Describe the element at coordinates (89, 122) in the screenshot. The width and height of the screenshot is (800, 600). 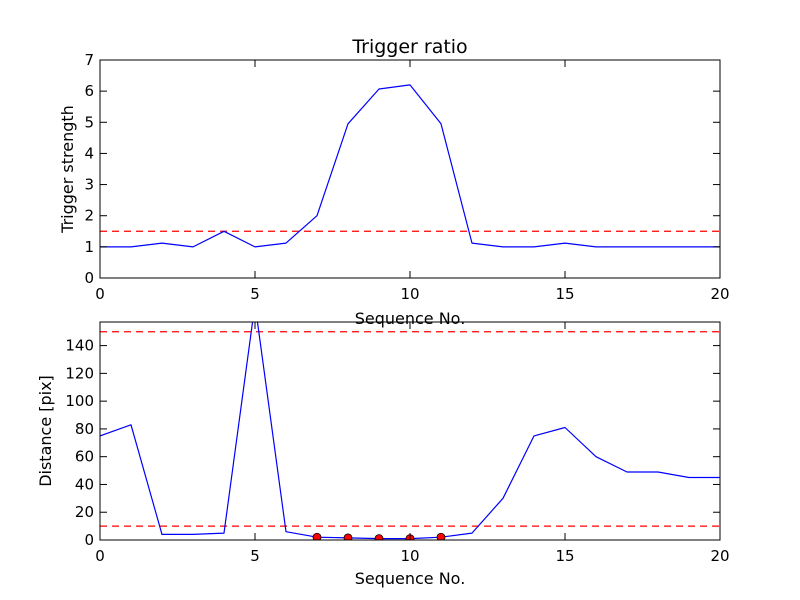
I see `y-tick-label: 5` at that location.